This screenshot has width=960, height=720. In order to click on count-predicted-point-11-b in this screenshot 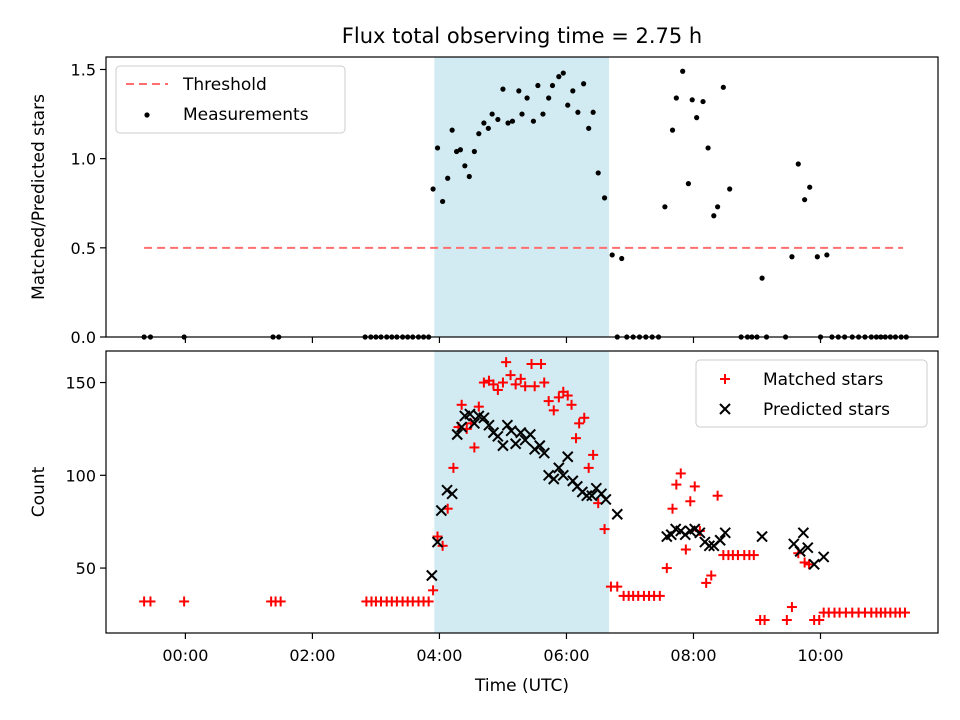, I will do `click(484, 418)`.